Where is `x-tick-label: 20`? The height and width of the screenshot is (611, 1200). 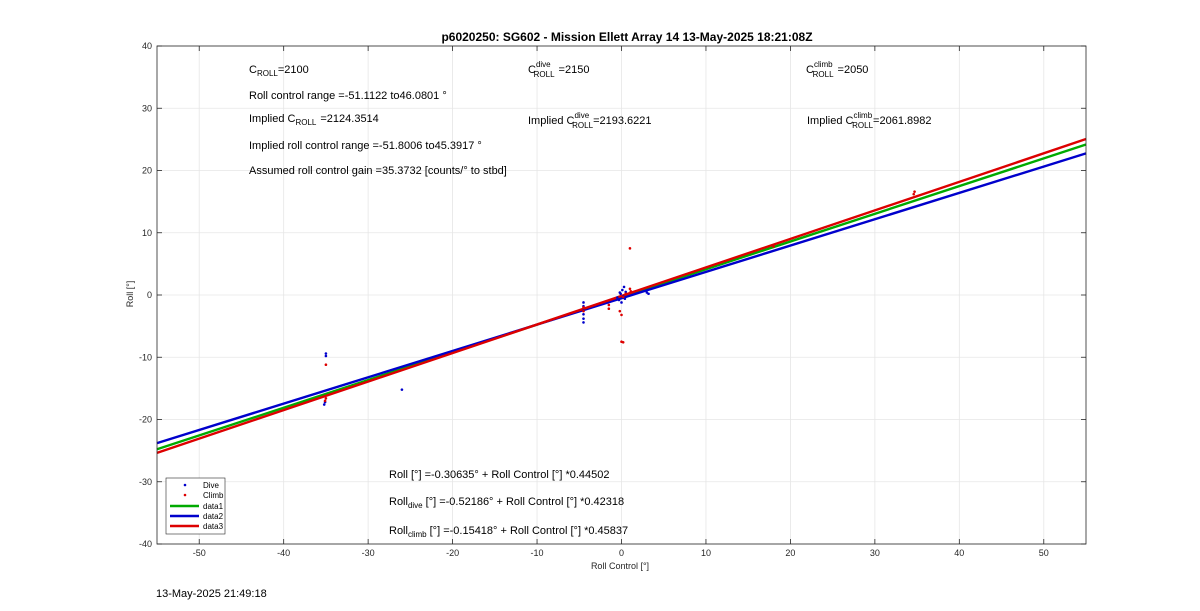
x-tick-label: 20 is located at coordinates (790, 553).